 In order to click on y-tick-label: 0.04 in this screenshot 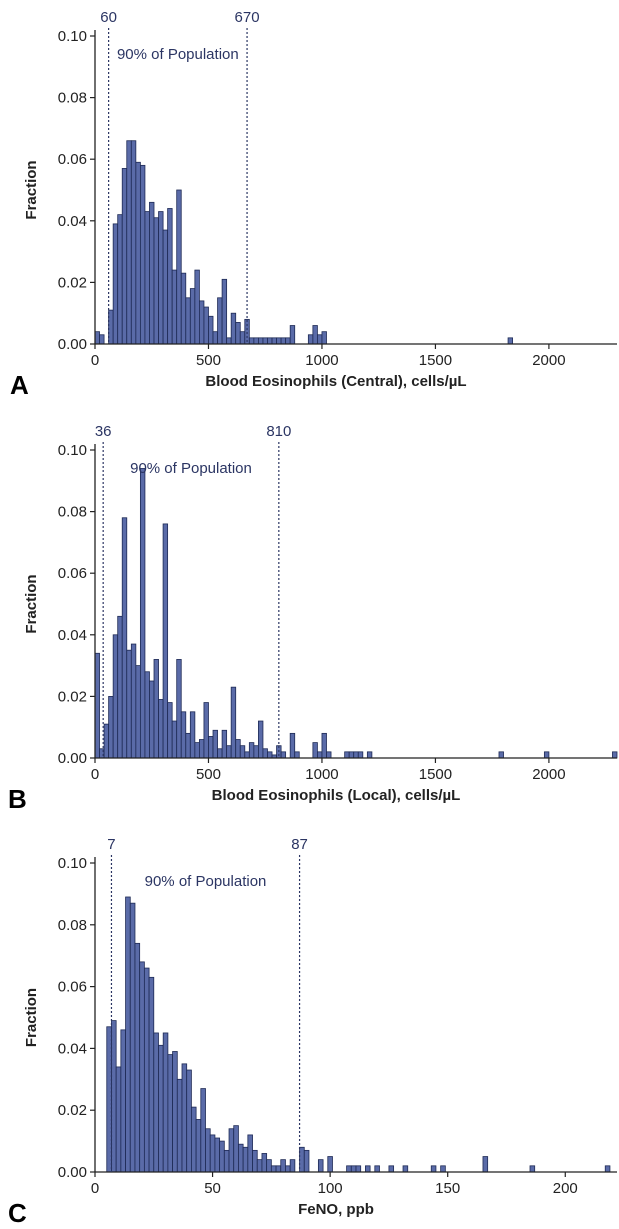, I will do `click(72, 221)`.